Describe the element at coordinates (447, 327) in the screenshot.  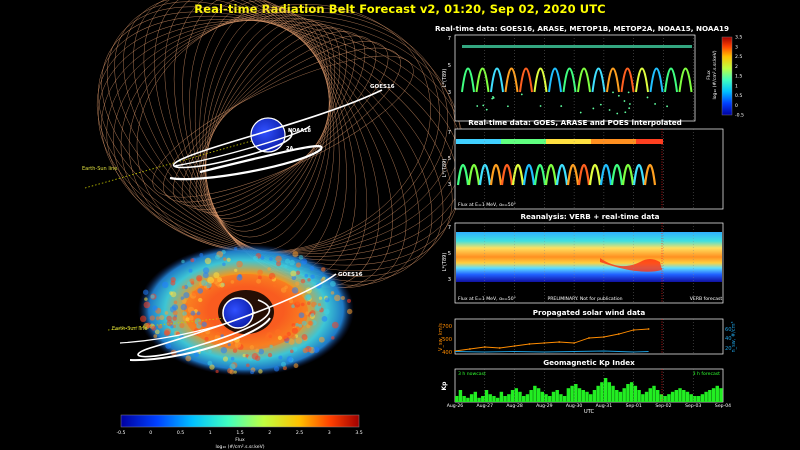
I see `panel4-ytick-700: 700` at that location.